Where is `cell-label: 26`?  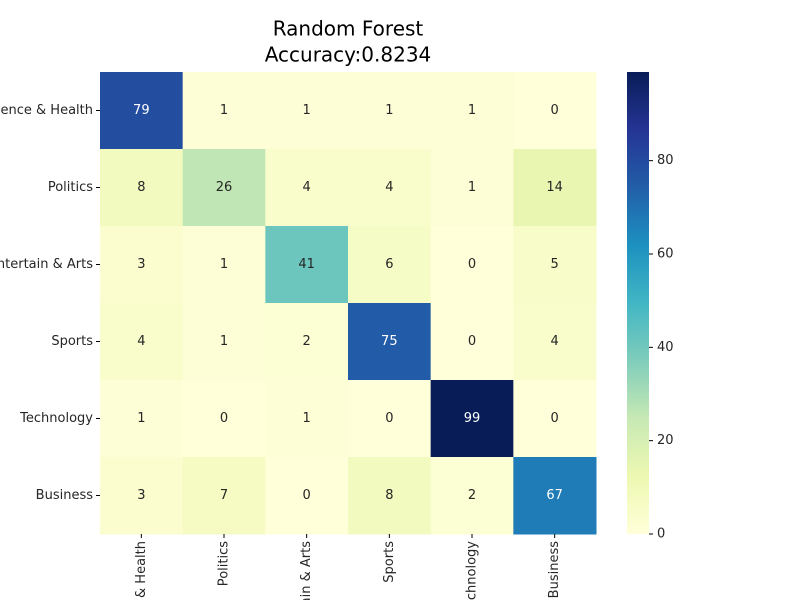 cell-label: 26 is located at coordinates (224, 187).